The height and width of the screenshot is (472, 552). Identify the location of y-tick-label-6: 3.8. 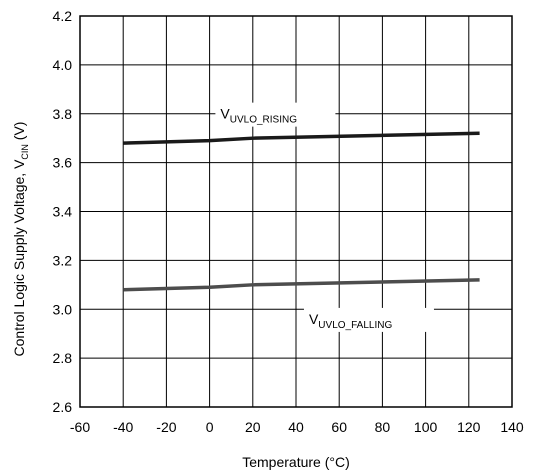
(63, 114).